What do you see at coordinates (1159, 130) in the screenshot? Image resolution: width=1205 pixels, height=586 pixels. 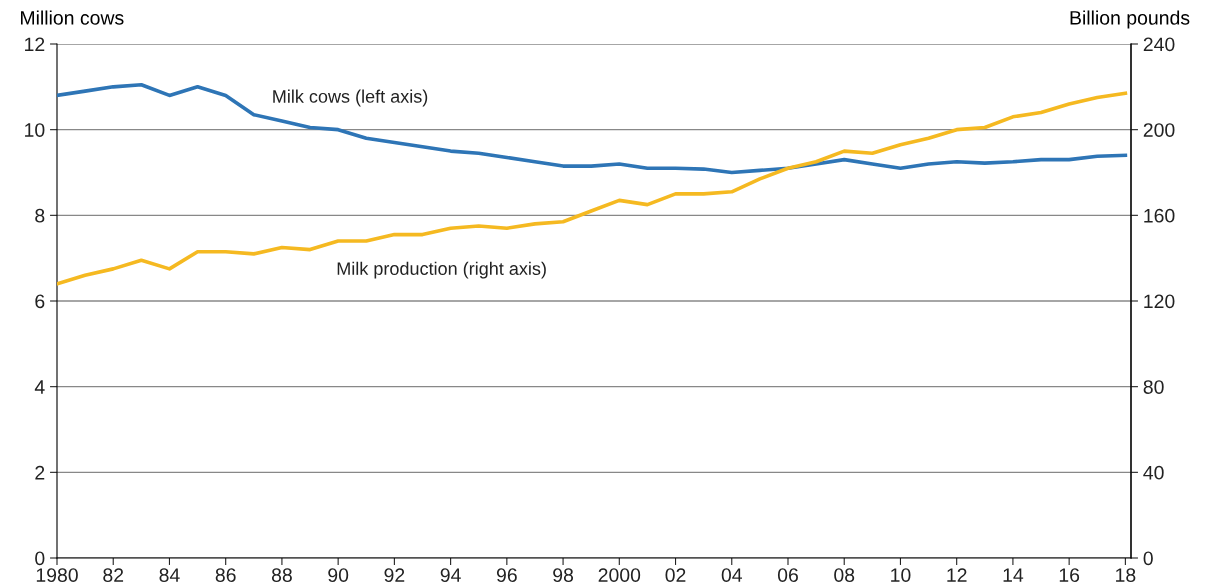 I see `y2-tick-label: 200` at bounding box center [1159, 130].